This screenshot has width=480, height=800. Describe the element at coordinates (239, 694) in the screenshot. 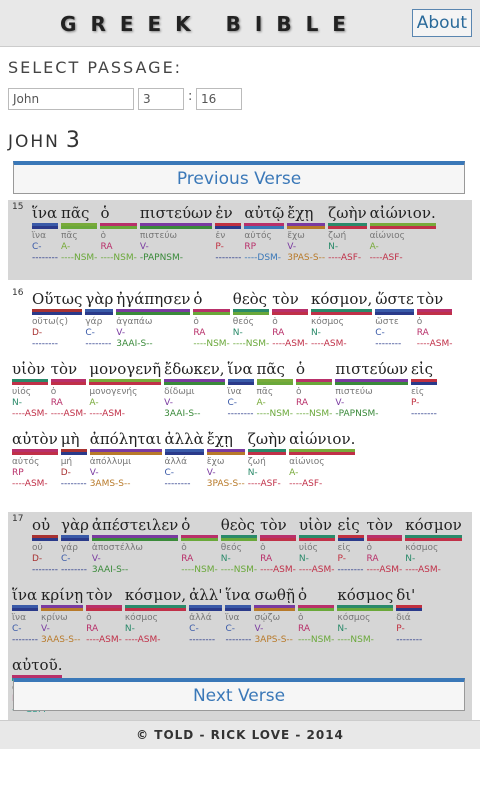

I see `next-button: Next Verse` at that location.